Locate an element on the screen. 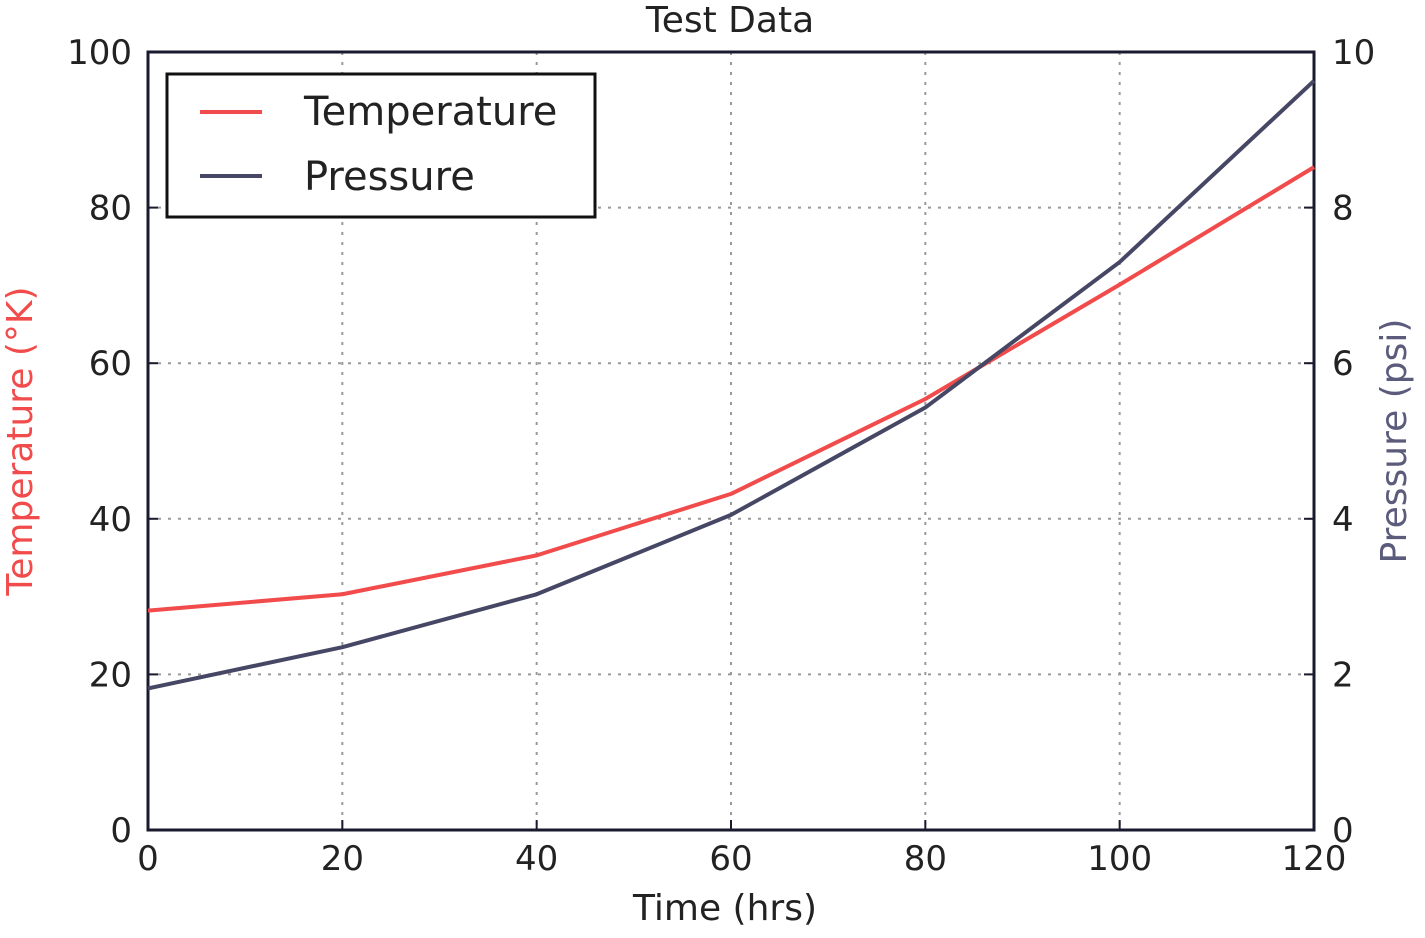 The image size is (1425, 938). y-left-tick-label-40: 40 is located at coordinates (110, 520).